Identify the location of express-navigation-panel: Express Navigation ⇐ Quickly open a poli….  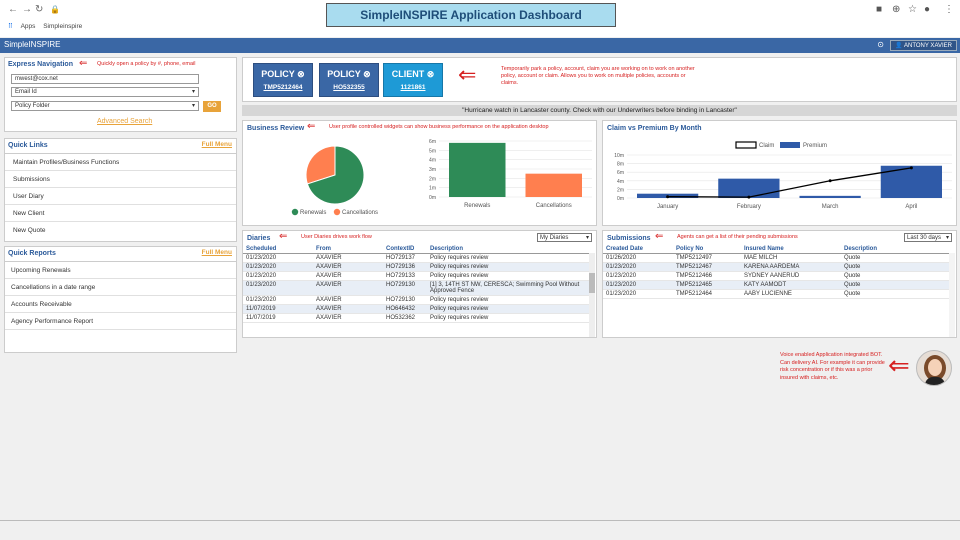
(120, 94).